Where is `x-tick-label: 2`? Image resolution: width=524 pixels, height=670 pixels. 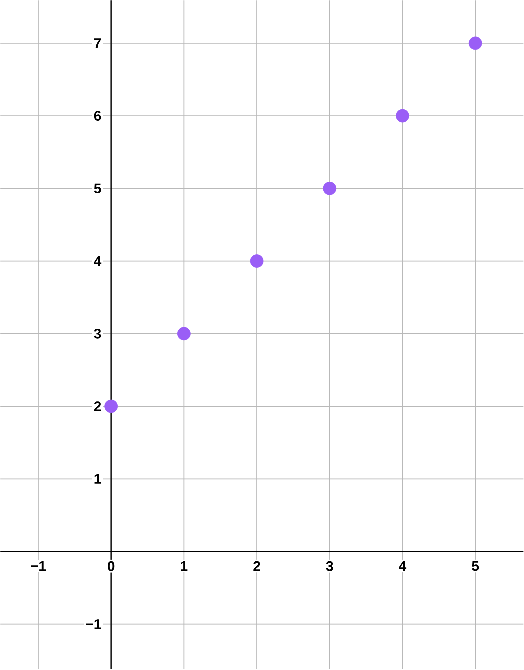 x-tick-label: 2 is located at coordinates (257, 566).